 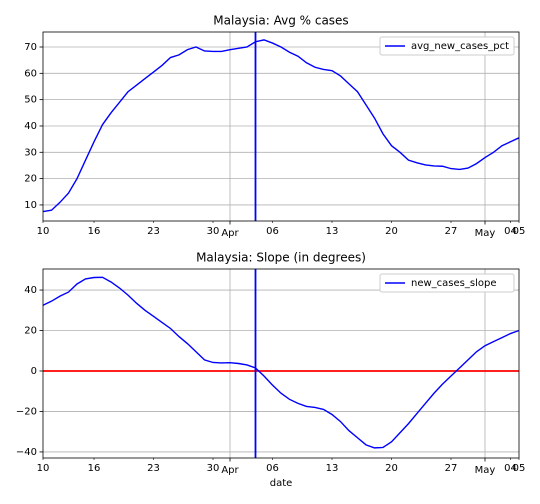 I want to click on chart-title: Malaysia: Avg % cases, so click(x=280, y=21).